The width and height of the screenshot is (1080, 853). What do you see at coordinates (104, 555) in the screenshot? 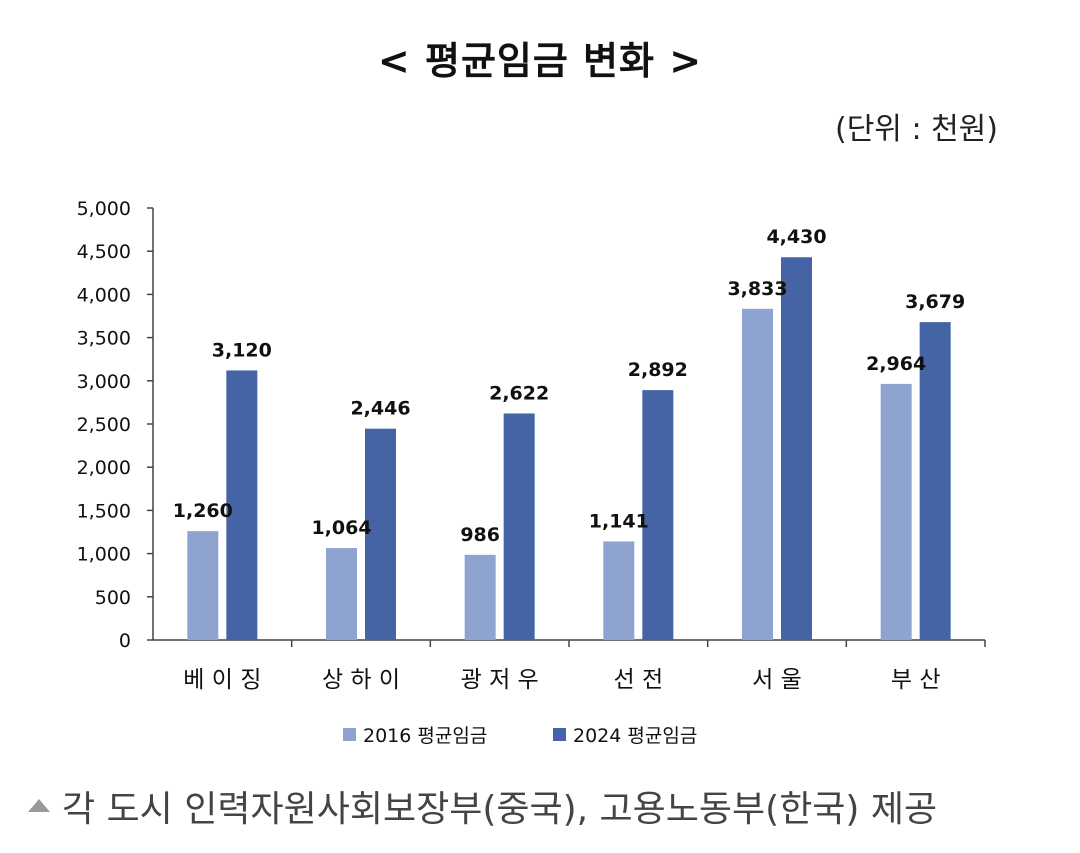
I see `y-tick-label: 1,000` at bounding box center [104, 555].